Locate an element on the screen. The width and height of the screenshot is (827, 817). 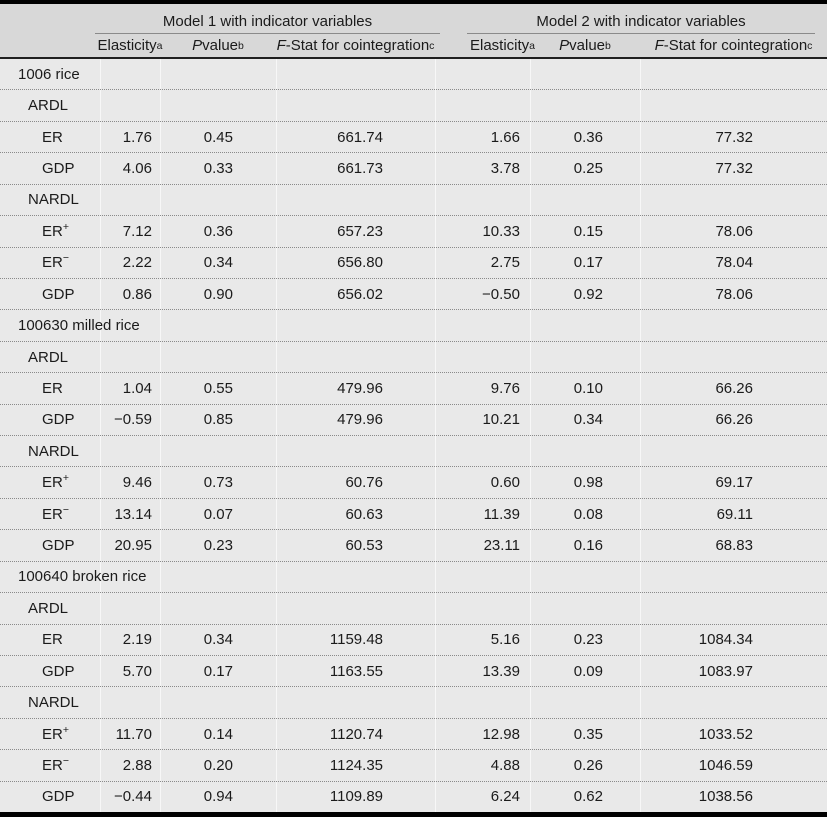
cell-m1-fstat: 1120.74 is located at coordinates (356, 734).